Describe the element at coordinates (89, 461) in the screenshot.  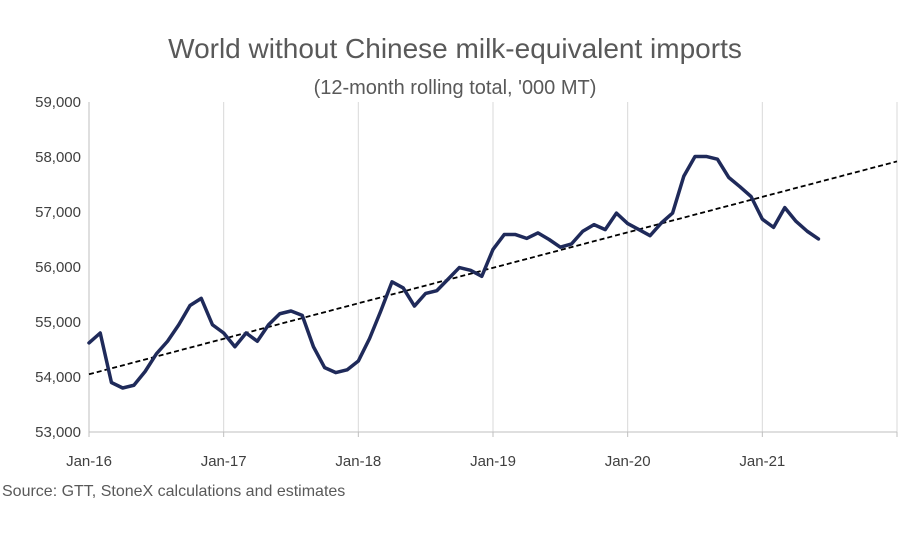
I see `x-tick-label: Jan-16` at that location.